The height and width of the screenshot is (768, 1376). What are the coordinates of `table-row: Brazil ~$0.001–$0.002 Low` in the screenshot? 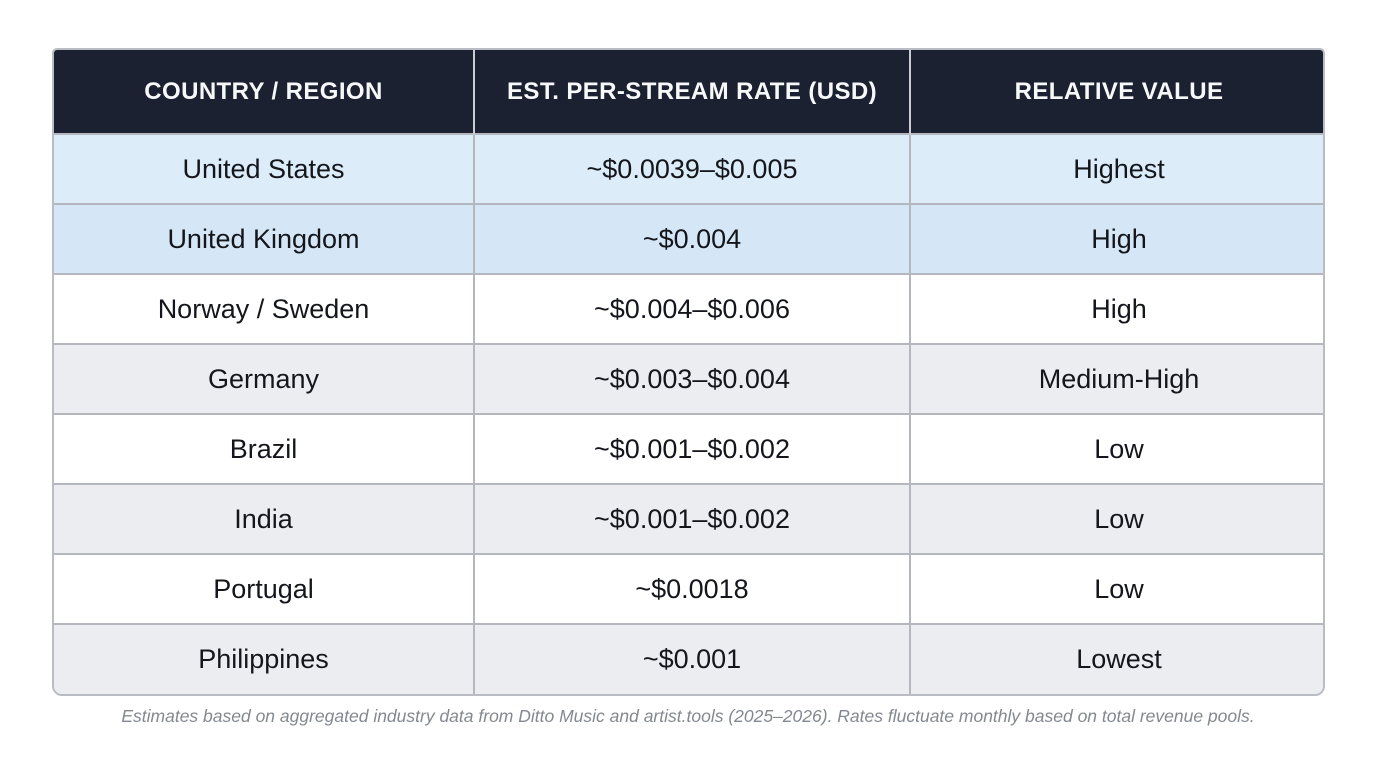 It's located at (688, 448).